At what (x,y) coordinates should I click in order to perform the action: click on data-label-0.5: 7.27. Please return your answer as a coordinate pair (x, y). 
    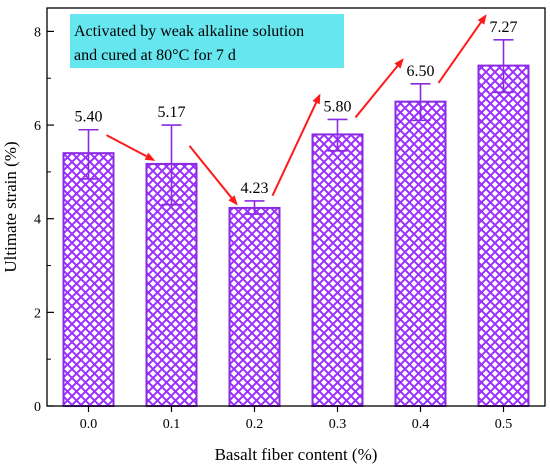
    Looking at the image, I should click on (504, 27).